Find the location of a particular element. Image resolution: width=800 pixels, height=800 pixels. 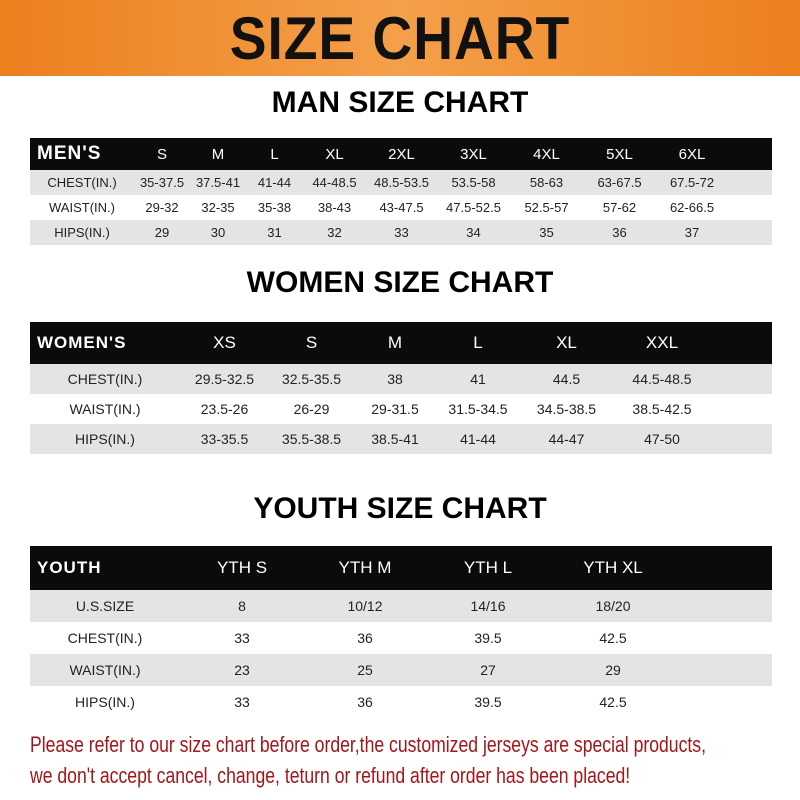

table-cell: 35-37.5 is located at coordinates (162, 182).